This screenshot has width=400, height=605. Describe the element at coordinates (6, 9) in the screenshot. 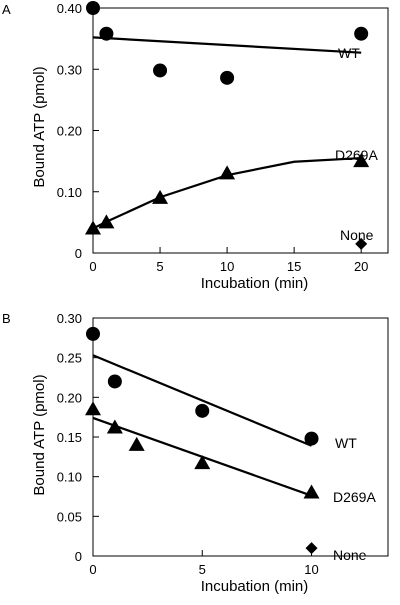

I see `panel-a-letter: A` at that location.